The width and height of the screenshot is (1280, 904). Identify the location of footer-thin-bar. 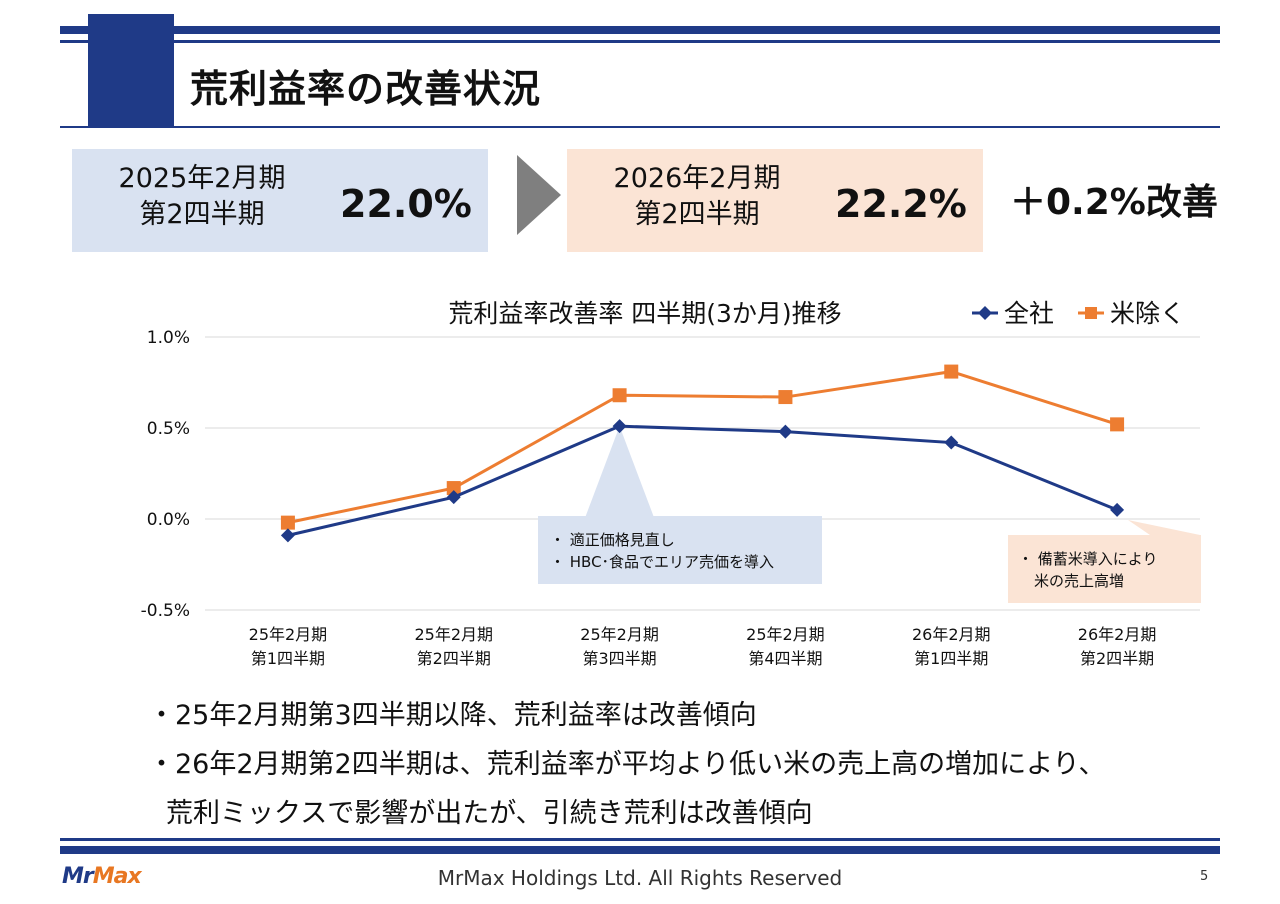
(640, 839).